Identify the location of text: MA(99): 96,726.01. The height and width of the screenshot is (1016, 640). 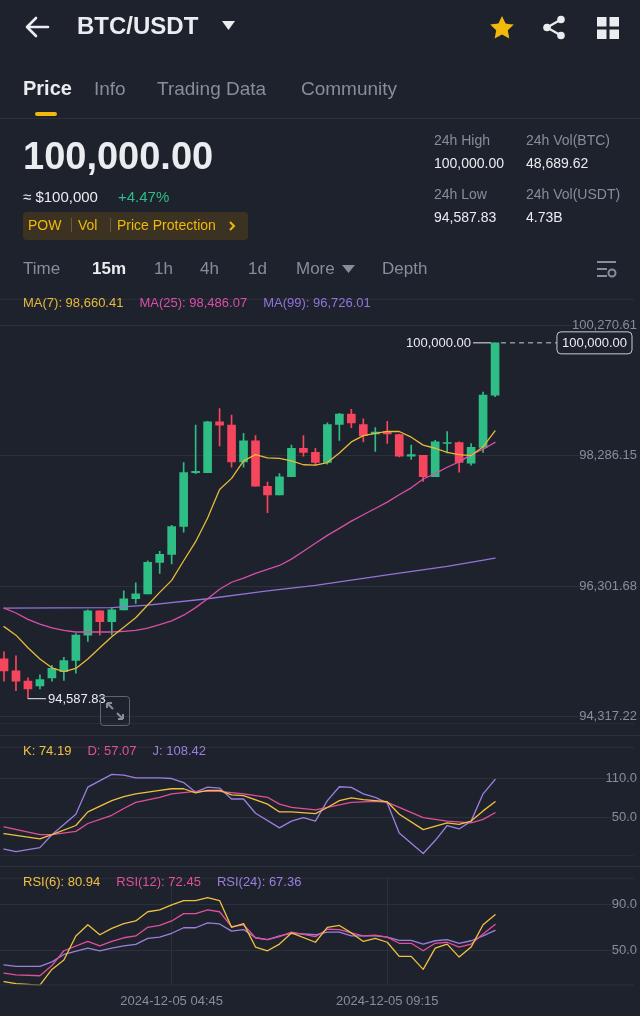
(317, 302).